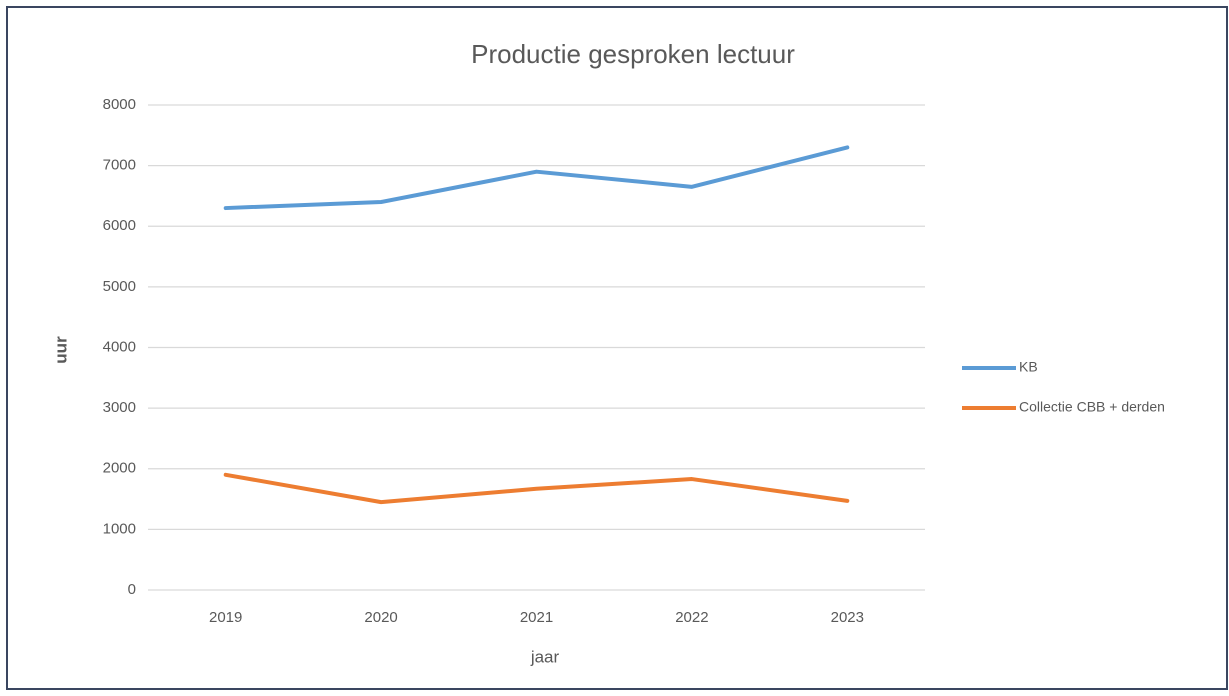 This screenshot has height=696, width=1229. Describe the element at coordinates (536, 617) in the screenshot. I see `x-tick-label: 2021` at that location.